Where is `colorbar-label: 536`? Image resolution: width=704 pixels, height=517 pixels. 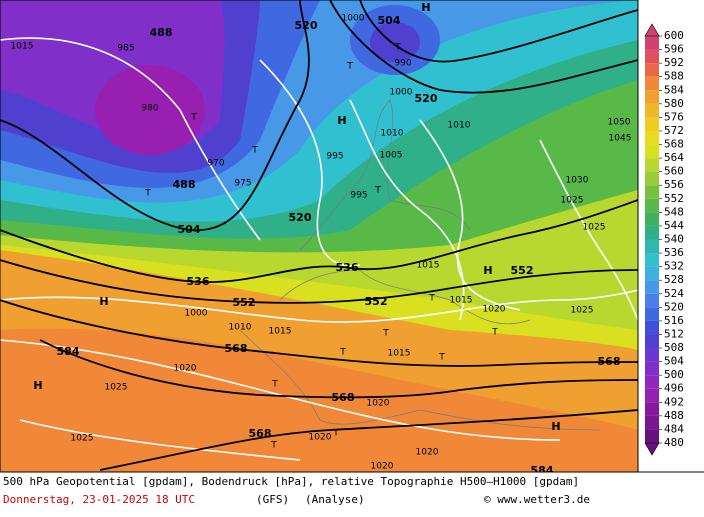 colorbar-label: 536 is located at coordinates (674, 252).